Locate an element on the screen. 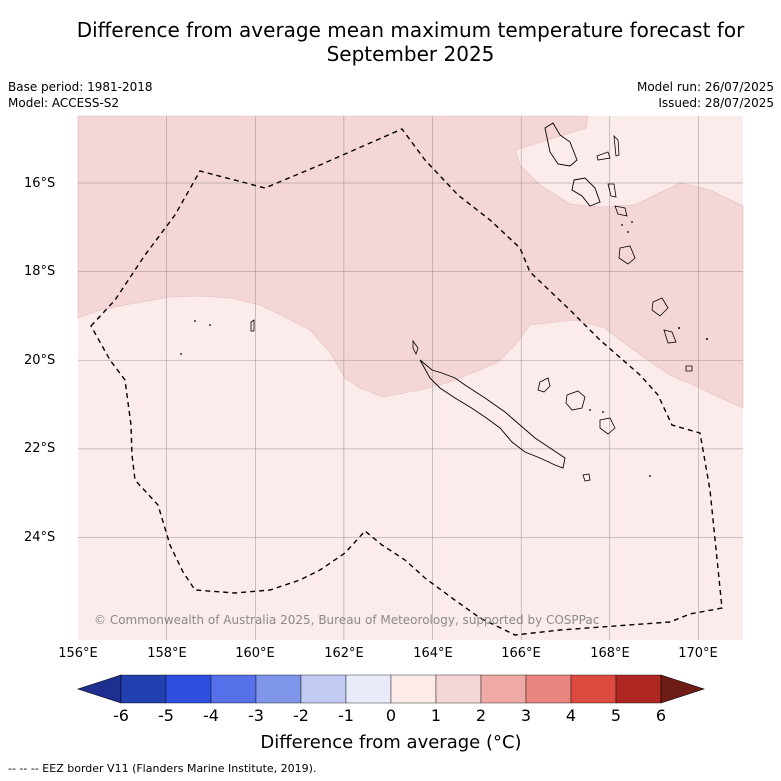 The width and height of the screenshot is (781, 781). island-aneityum is located at coordinates (689, 368).